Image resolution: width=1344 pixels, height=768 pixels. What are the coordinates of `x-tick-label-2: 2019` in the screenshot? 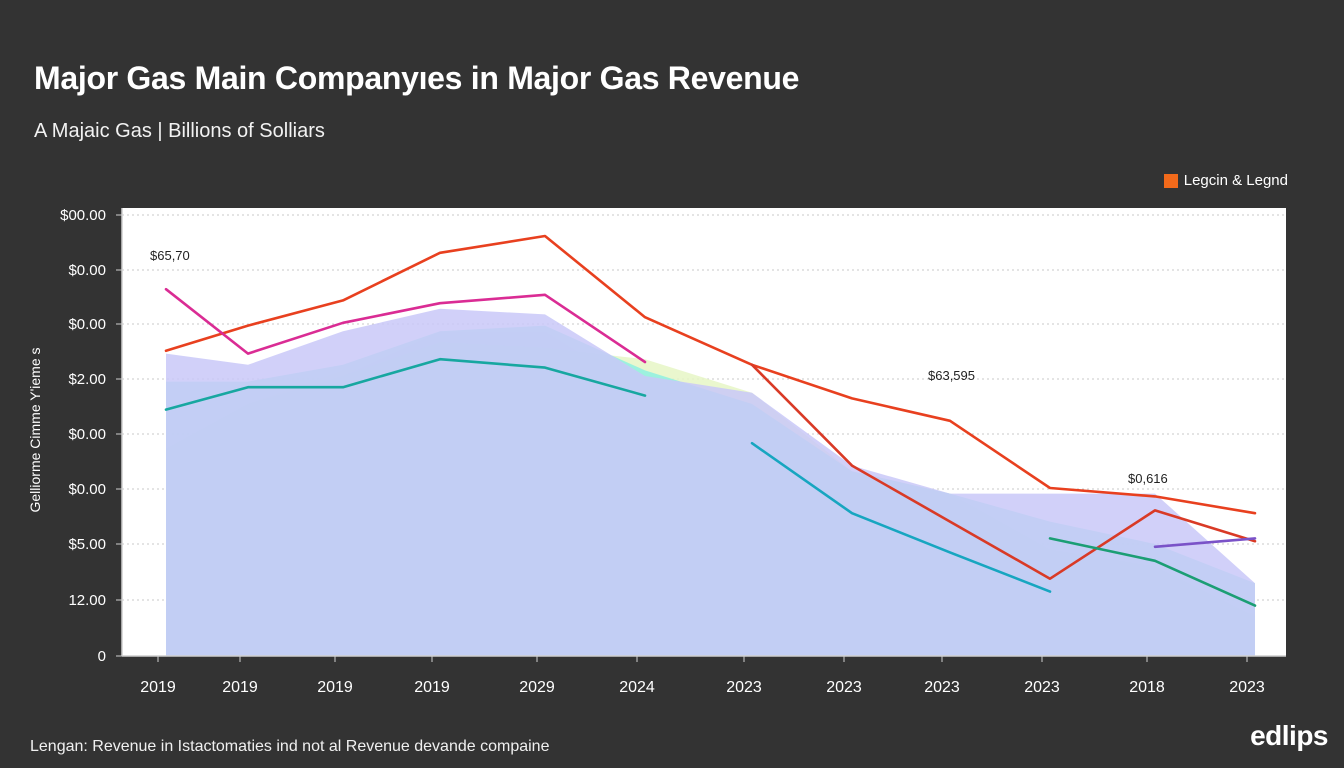 It's located at (335, 687).